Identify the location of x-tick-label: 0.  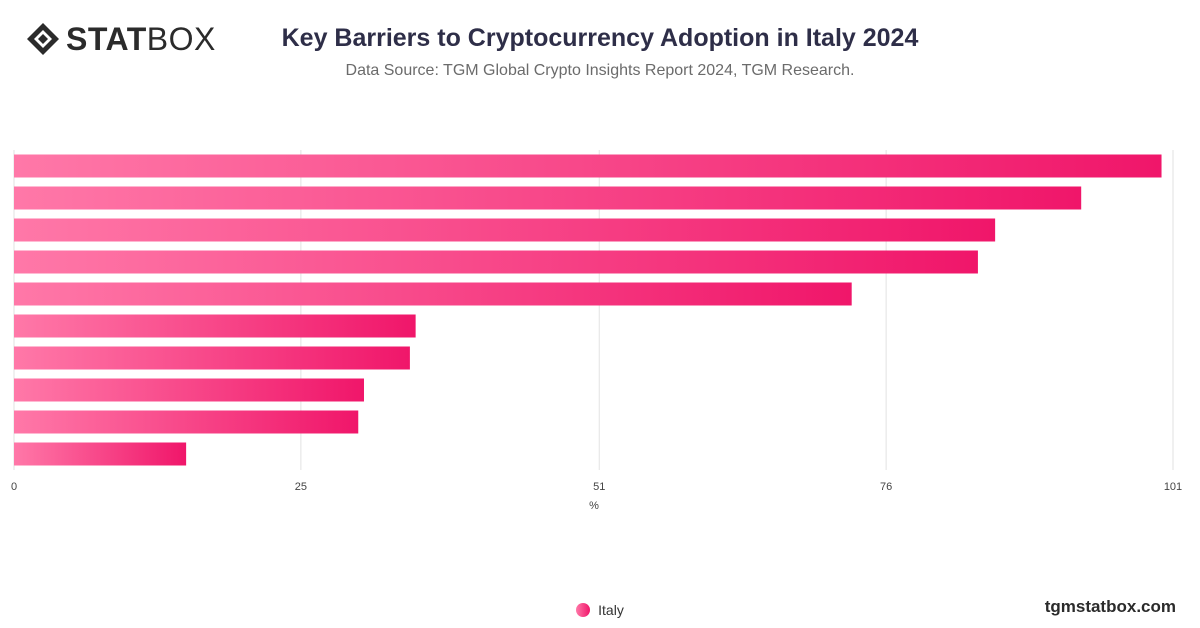
(14, 487).